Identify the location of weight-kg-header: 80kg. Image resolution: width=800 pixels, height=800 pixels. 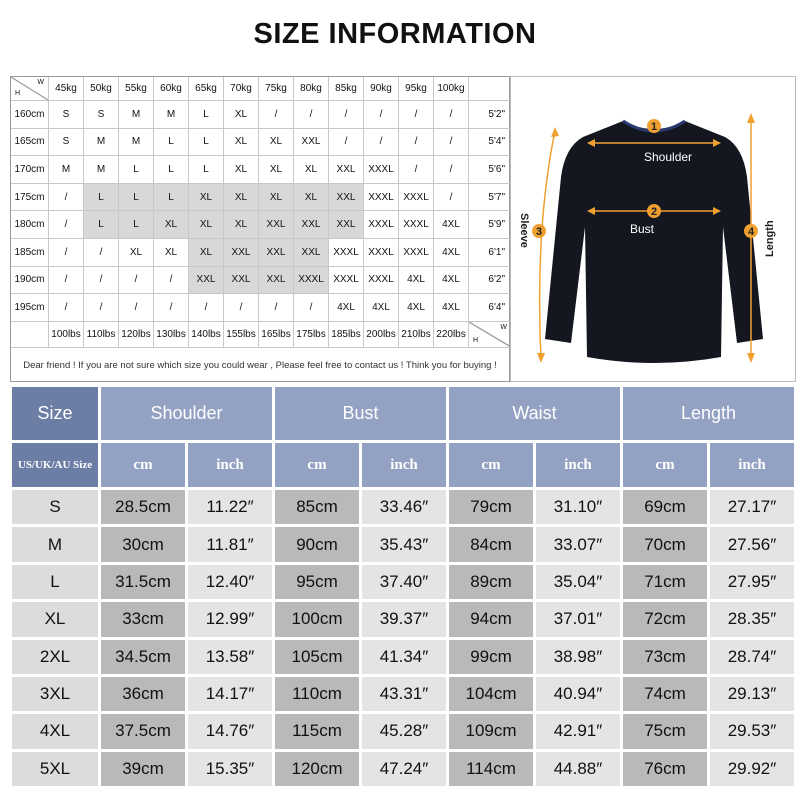
(311, 89).